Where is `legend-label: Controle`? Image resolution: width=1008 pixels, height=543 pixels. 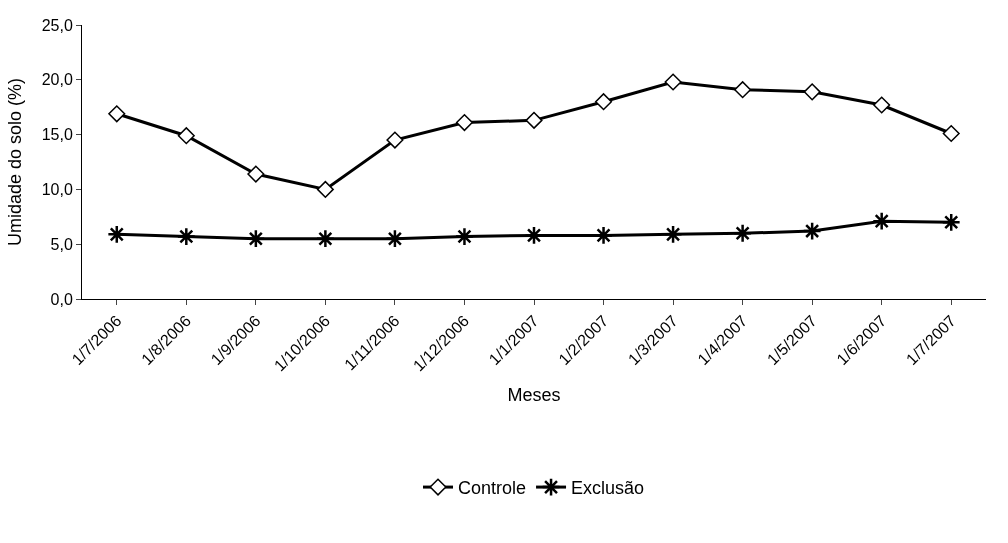 legend-label: Controle is located at coordinates (492, 488).